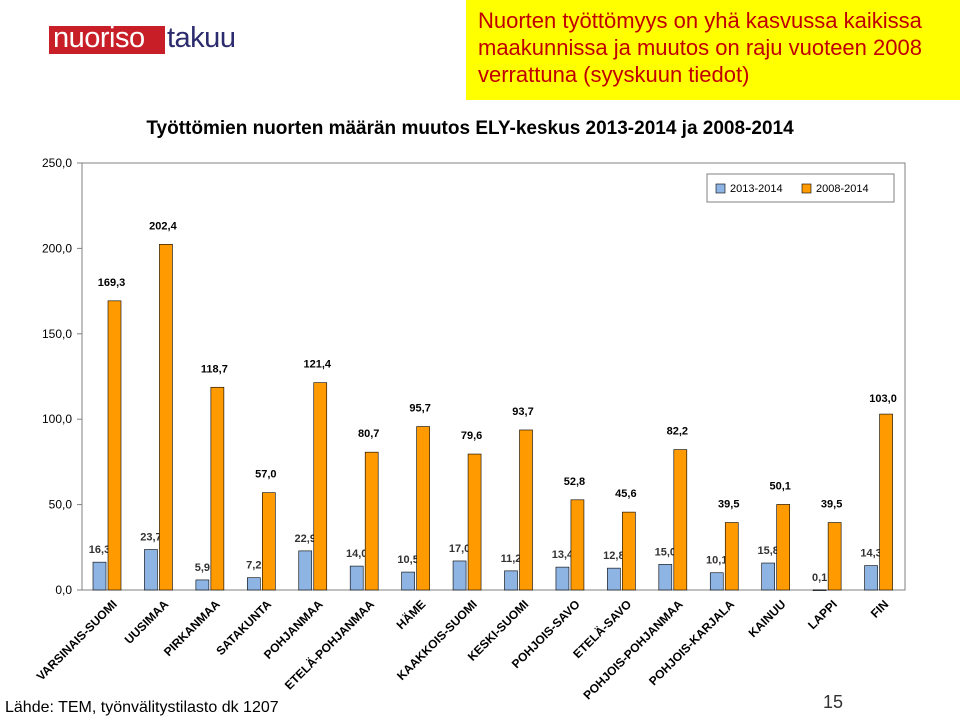 The image size is (960, 721). Describe the element at coordinates (142, 707) in the screenshot. I see `source-note: Lähde: TEM, työnvälitystilasto dk 1207` at that location.